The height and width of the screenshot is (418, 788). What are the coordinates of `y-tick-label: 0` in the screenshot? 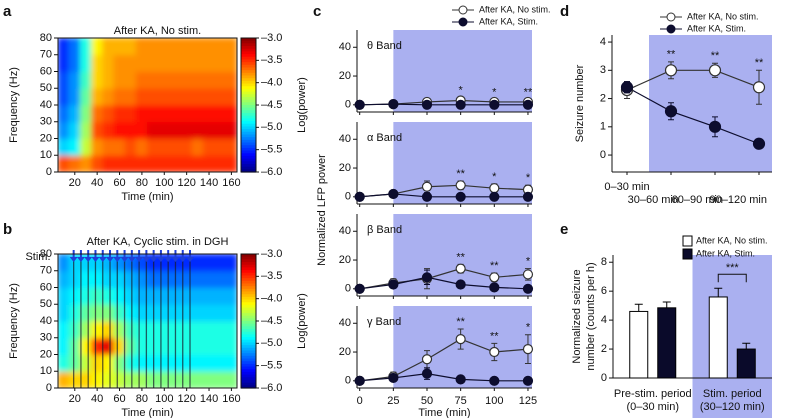 It's located at (604, 378).